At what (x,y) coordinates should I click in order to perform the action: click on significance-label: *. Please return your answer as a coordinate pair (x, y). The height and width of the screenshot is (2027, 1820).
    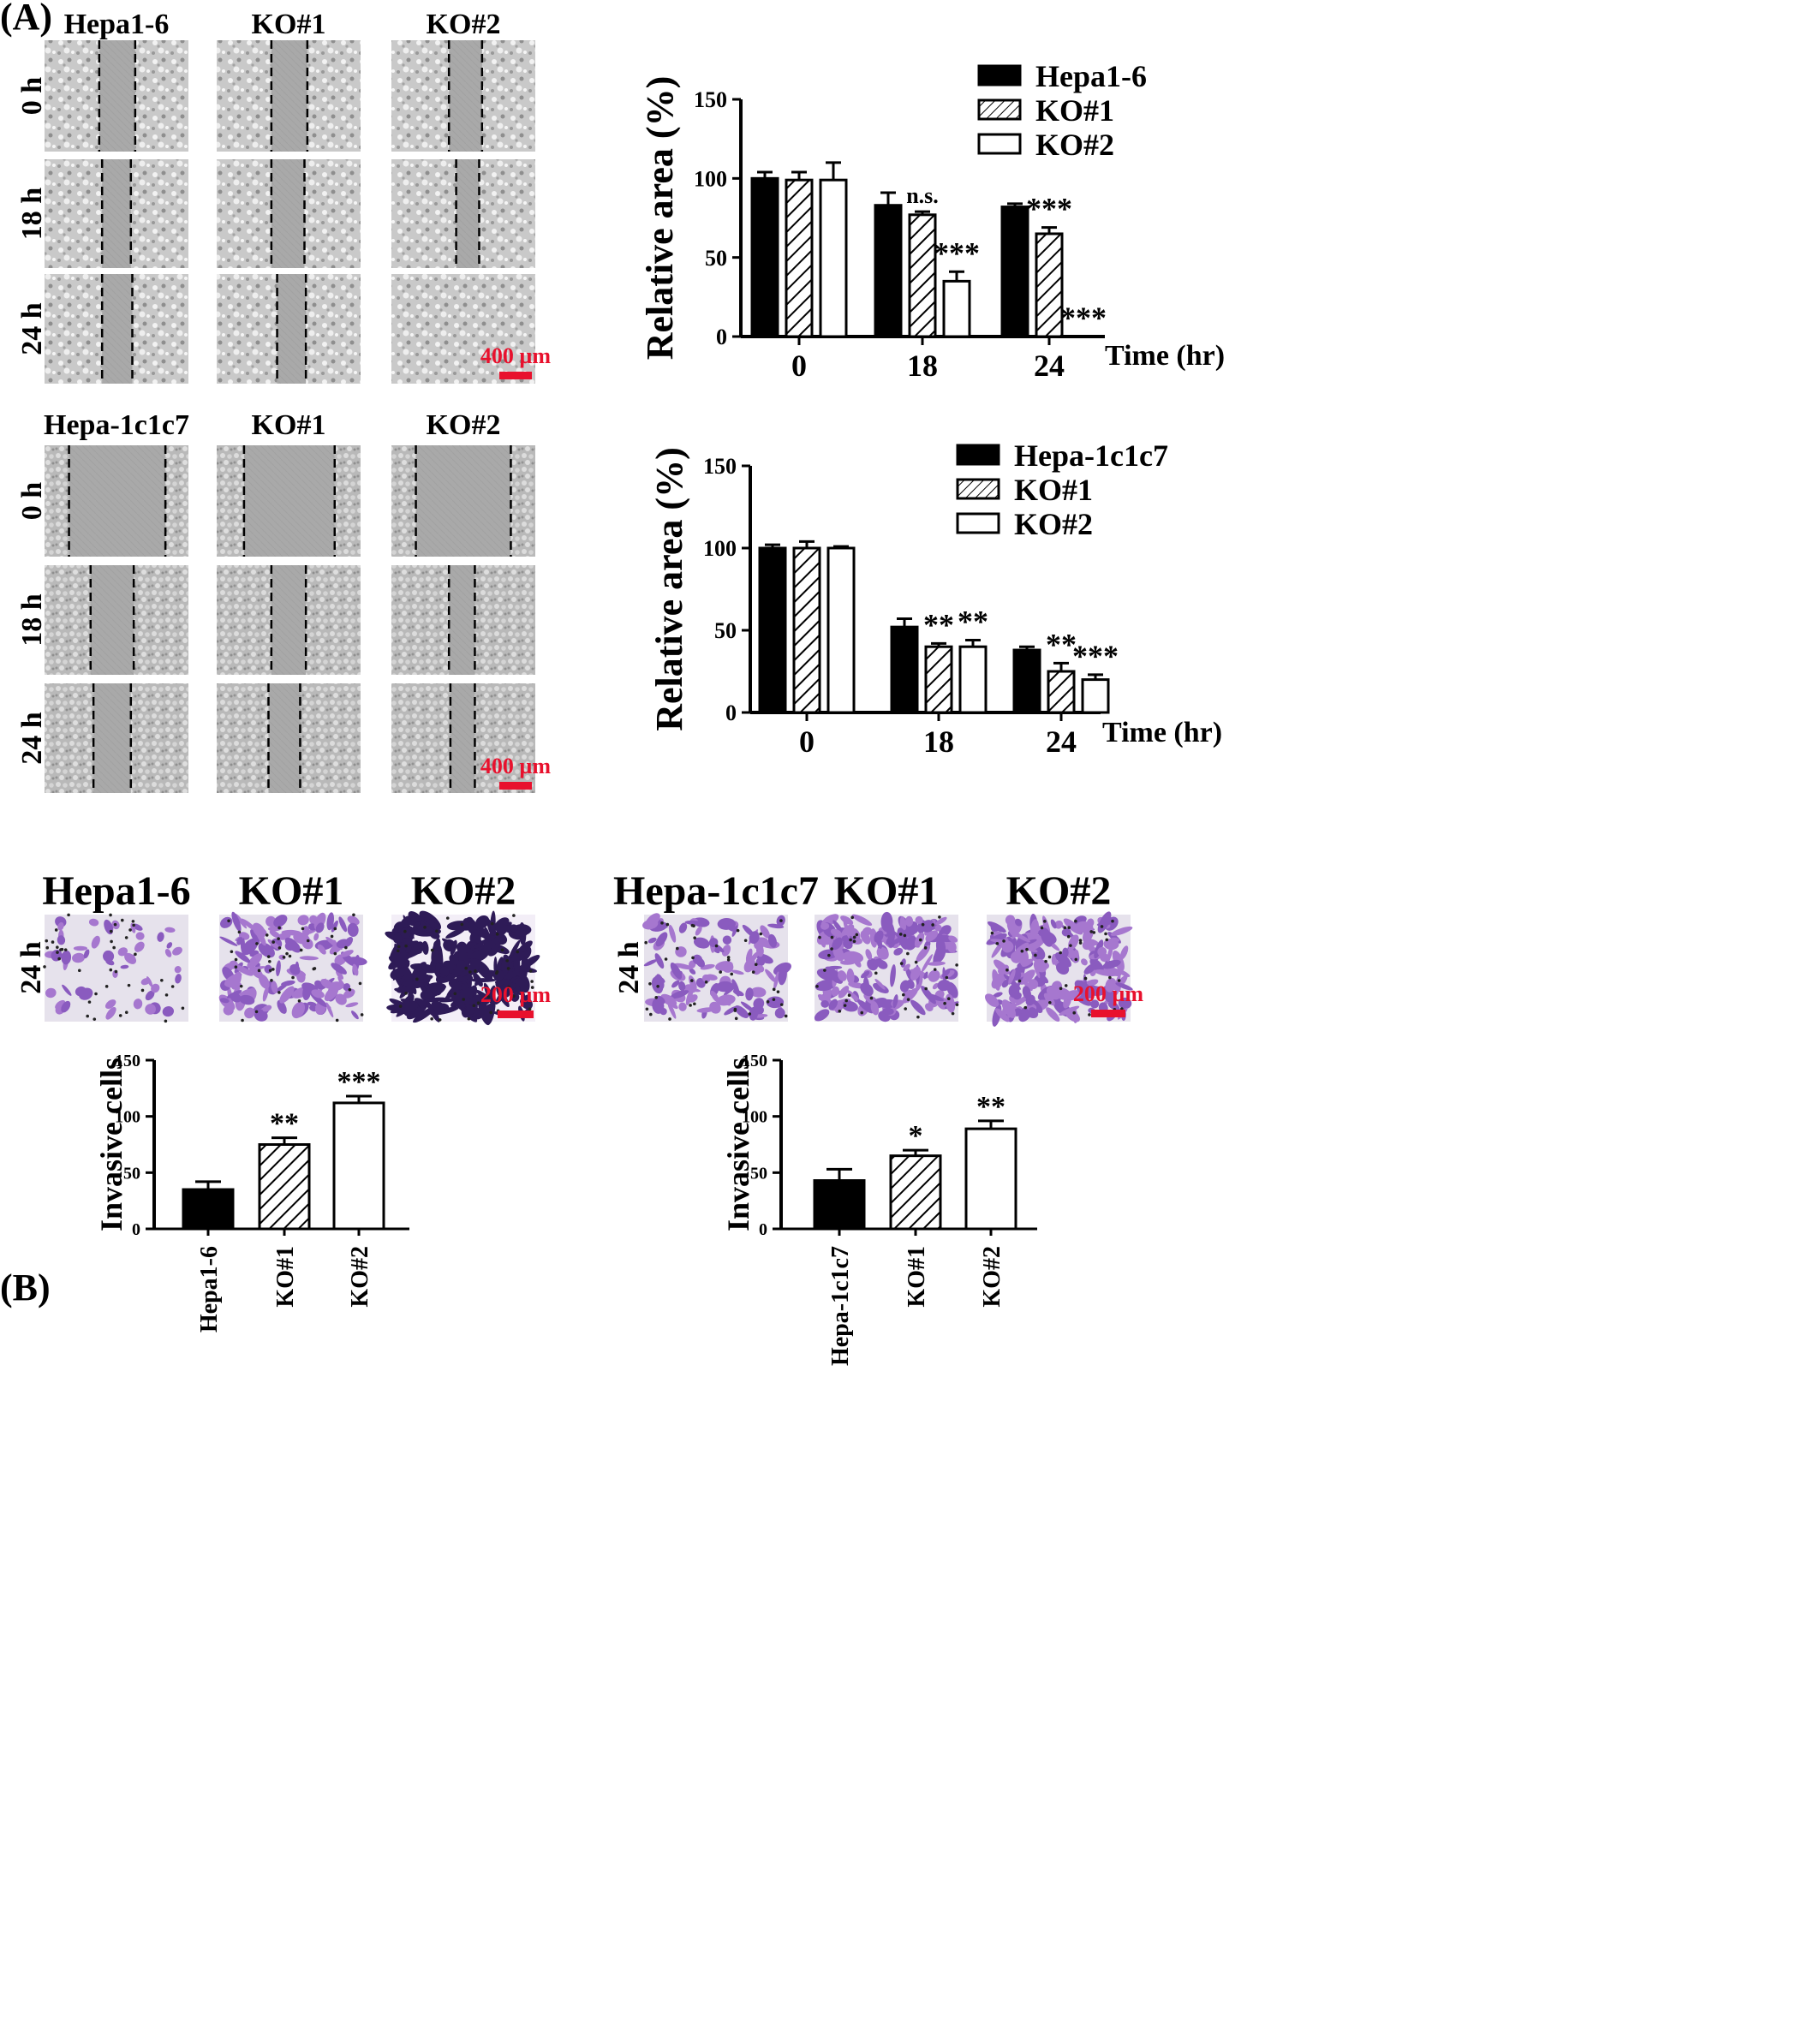
    Looking at the image, I should click on (916, 1136).